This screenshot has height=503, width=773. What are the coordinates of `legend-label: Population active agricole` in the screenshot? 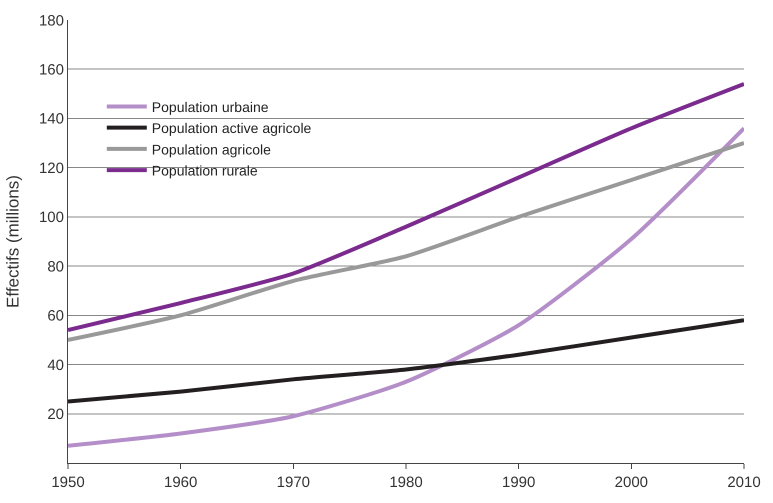 It's located at (232, 128).